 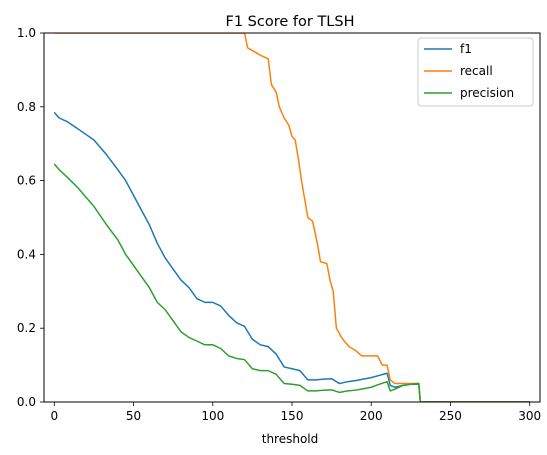 I want to click on x-tick-label: 0, so click(x=54, y=416).